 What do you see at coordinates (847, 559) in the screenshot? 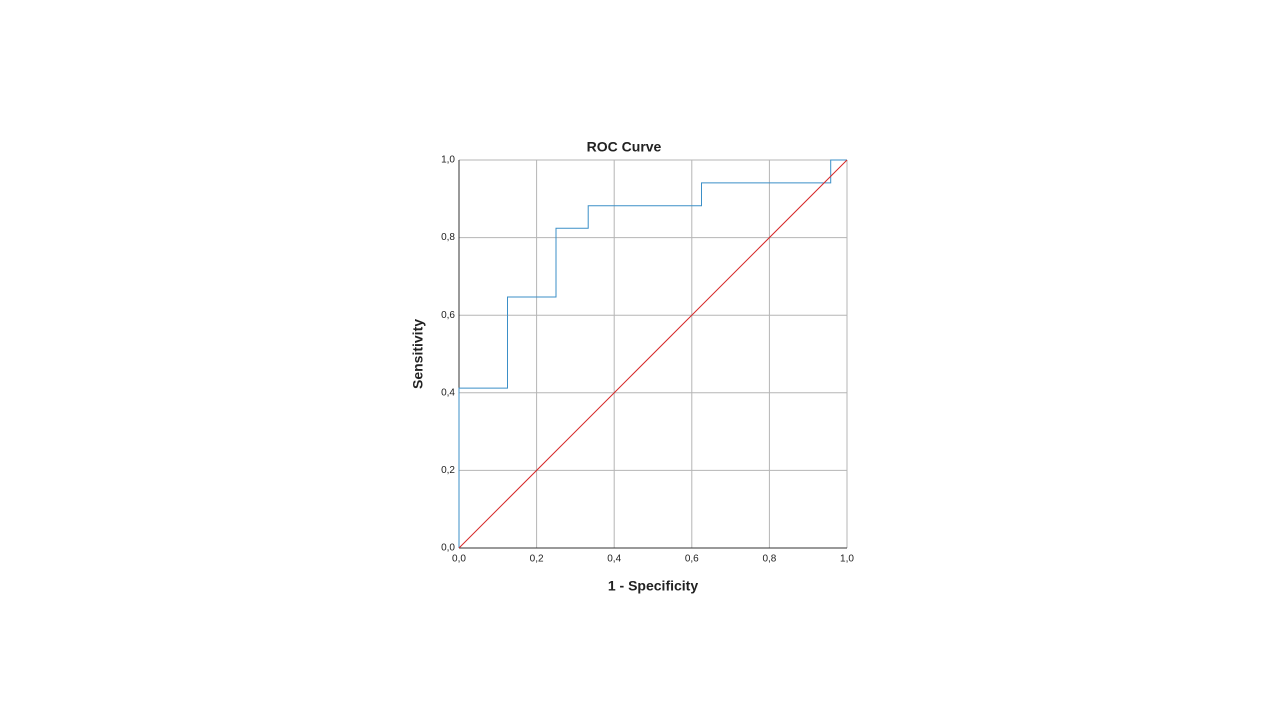
I see `x-tick-label: 1,0` at bounding box center [847, 559].